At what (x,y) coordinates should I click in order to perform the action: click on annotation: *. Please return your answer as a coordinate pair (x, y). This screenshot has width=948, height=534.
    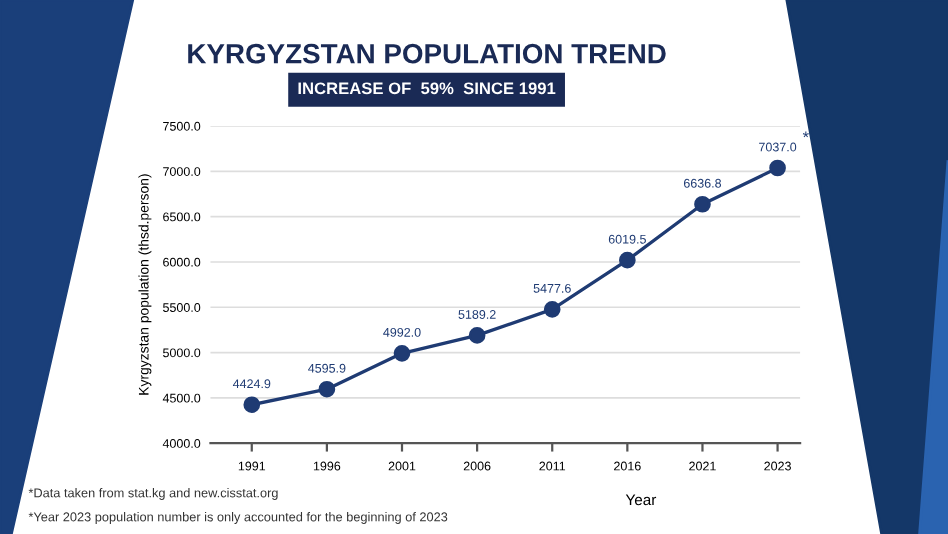
    Looking at the image, I should click on (805, 134).